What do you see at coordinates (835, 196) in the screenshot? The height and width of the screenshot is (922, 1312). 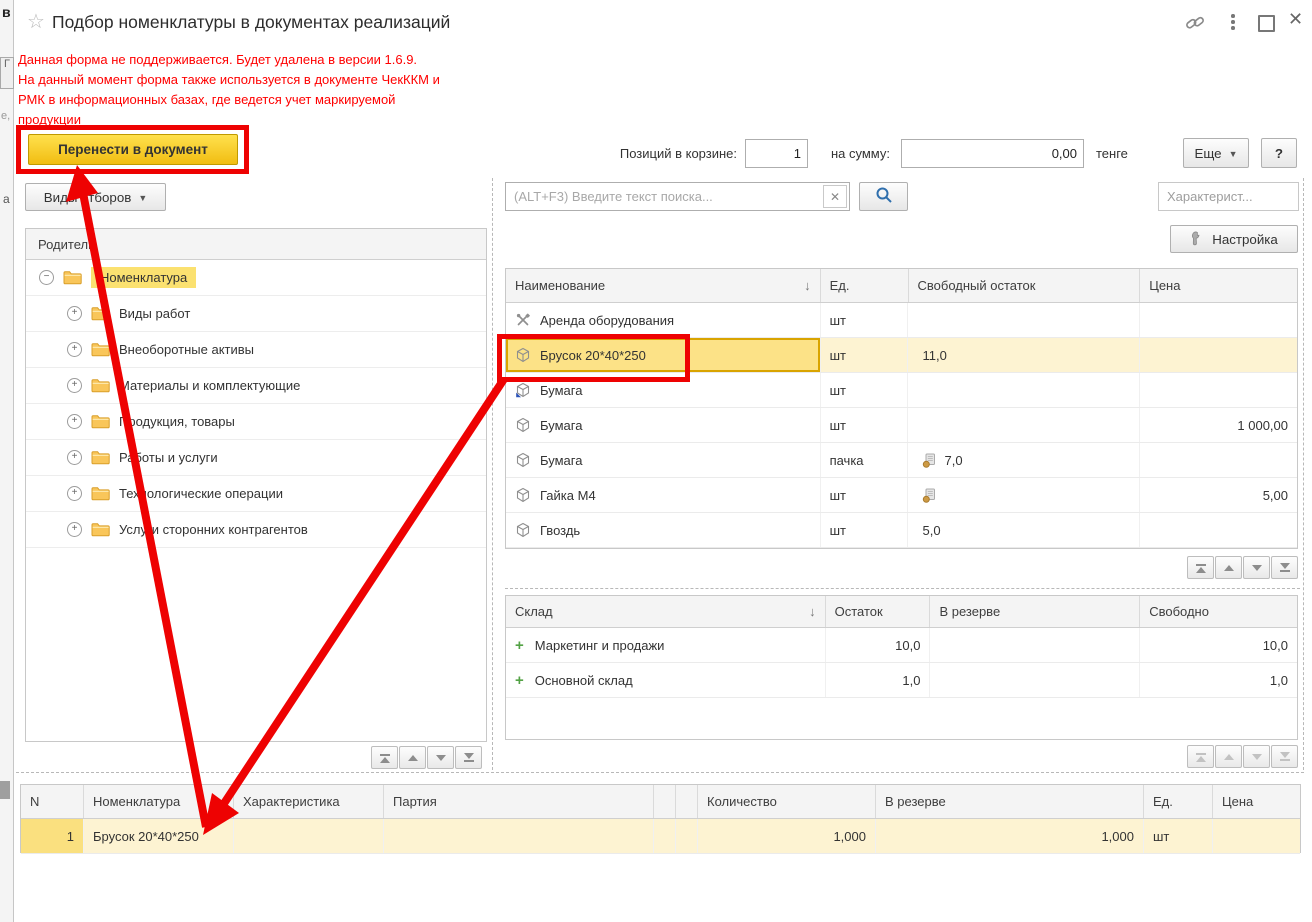 I see `clear-search-button: ✕` at bounding box center [835, 196].